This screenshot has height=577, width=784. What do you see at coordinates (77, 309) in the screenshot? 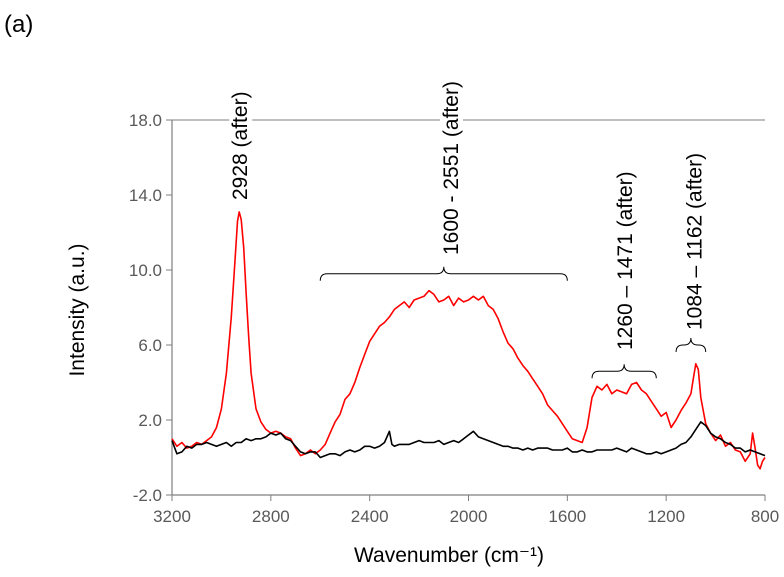
I see `y-axis-title: Intensity (a.u.)` at bounding box center [77, 309].